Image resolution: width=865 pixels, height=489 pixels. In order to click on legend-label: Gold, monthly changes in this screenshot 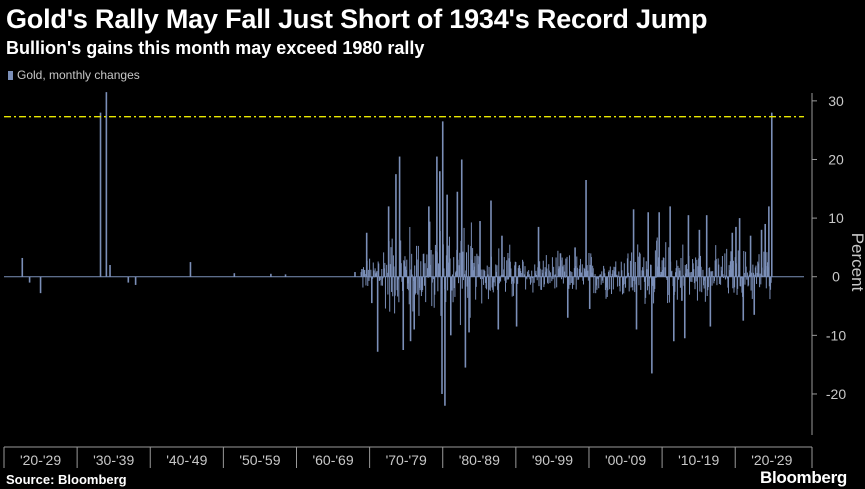, I will do `click(78, 75)`.